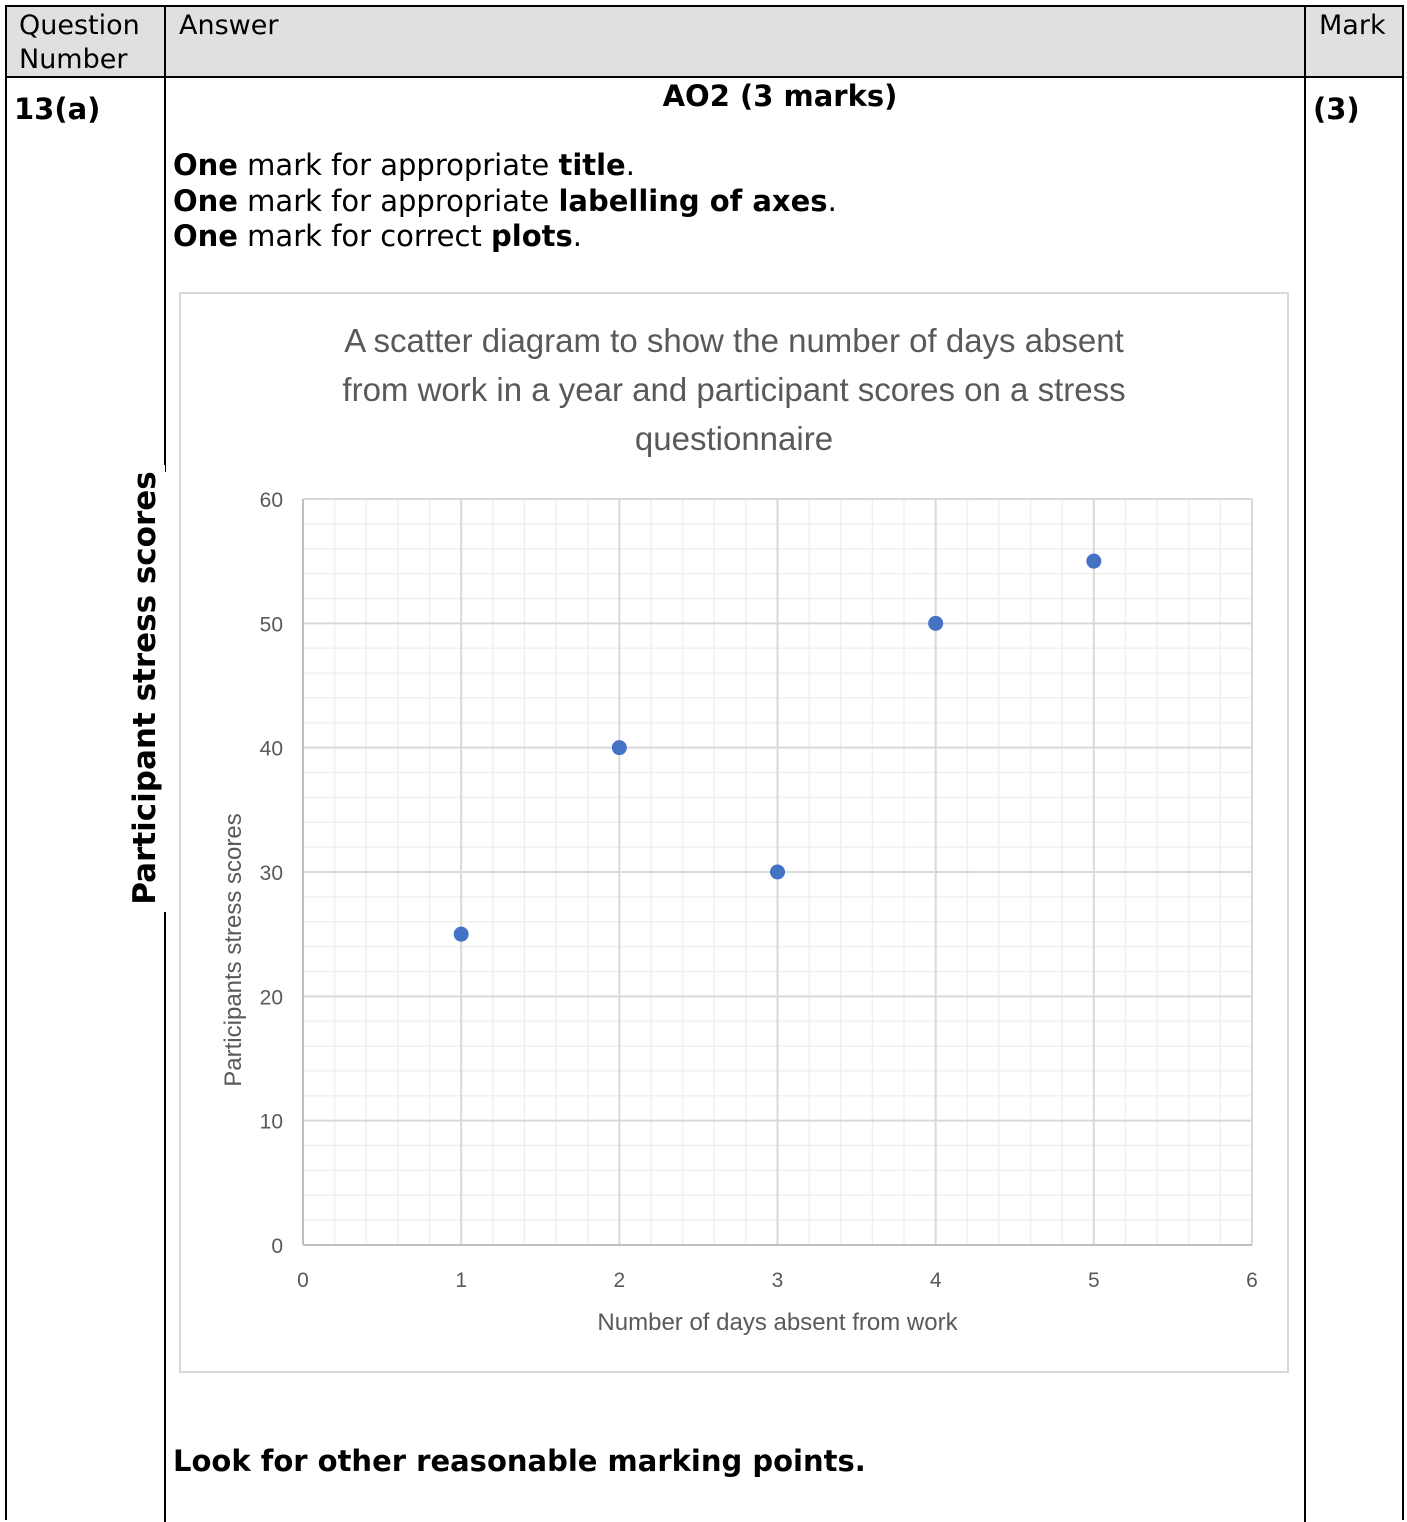  What do you see at coordinates (1336, 109) in the screenshot?
I see `mark-value: (3)` at bounding box center [1336, 109].